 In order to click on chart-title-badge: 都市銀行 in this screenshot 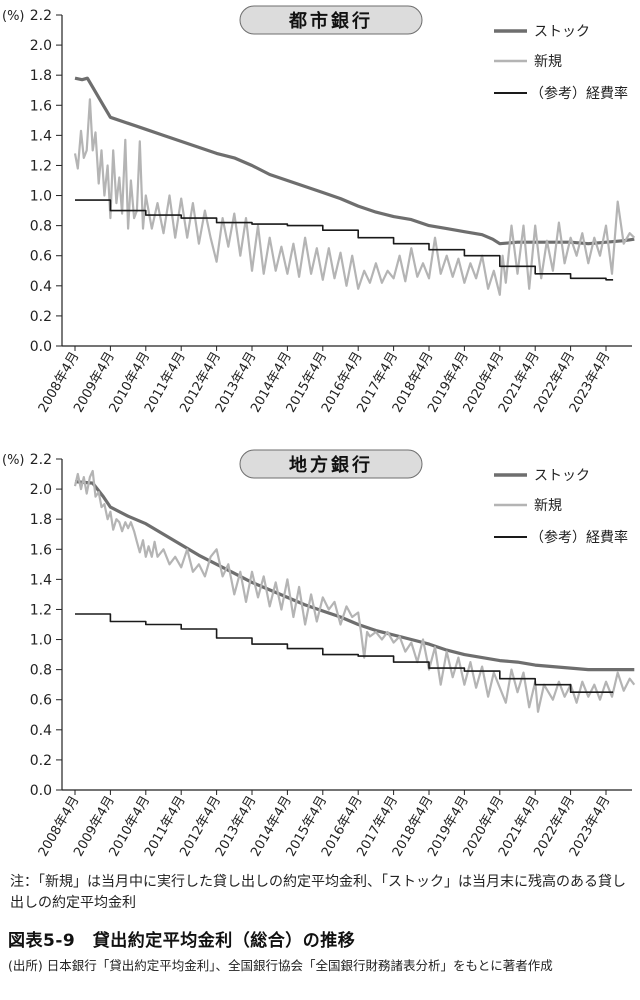, I will do `click(331, 20)`.